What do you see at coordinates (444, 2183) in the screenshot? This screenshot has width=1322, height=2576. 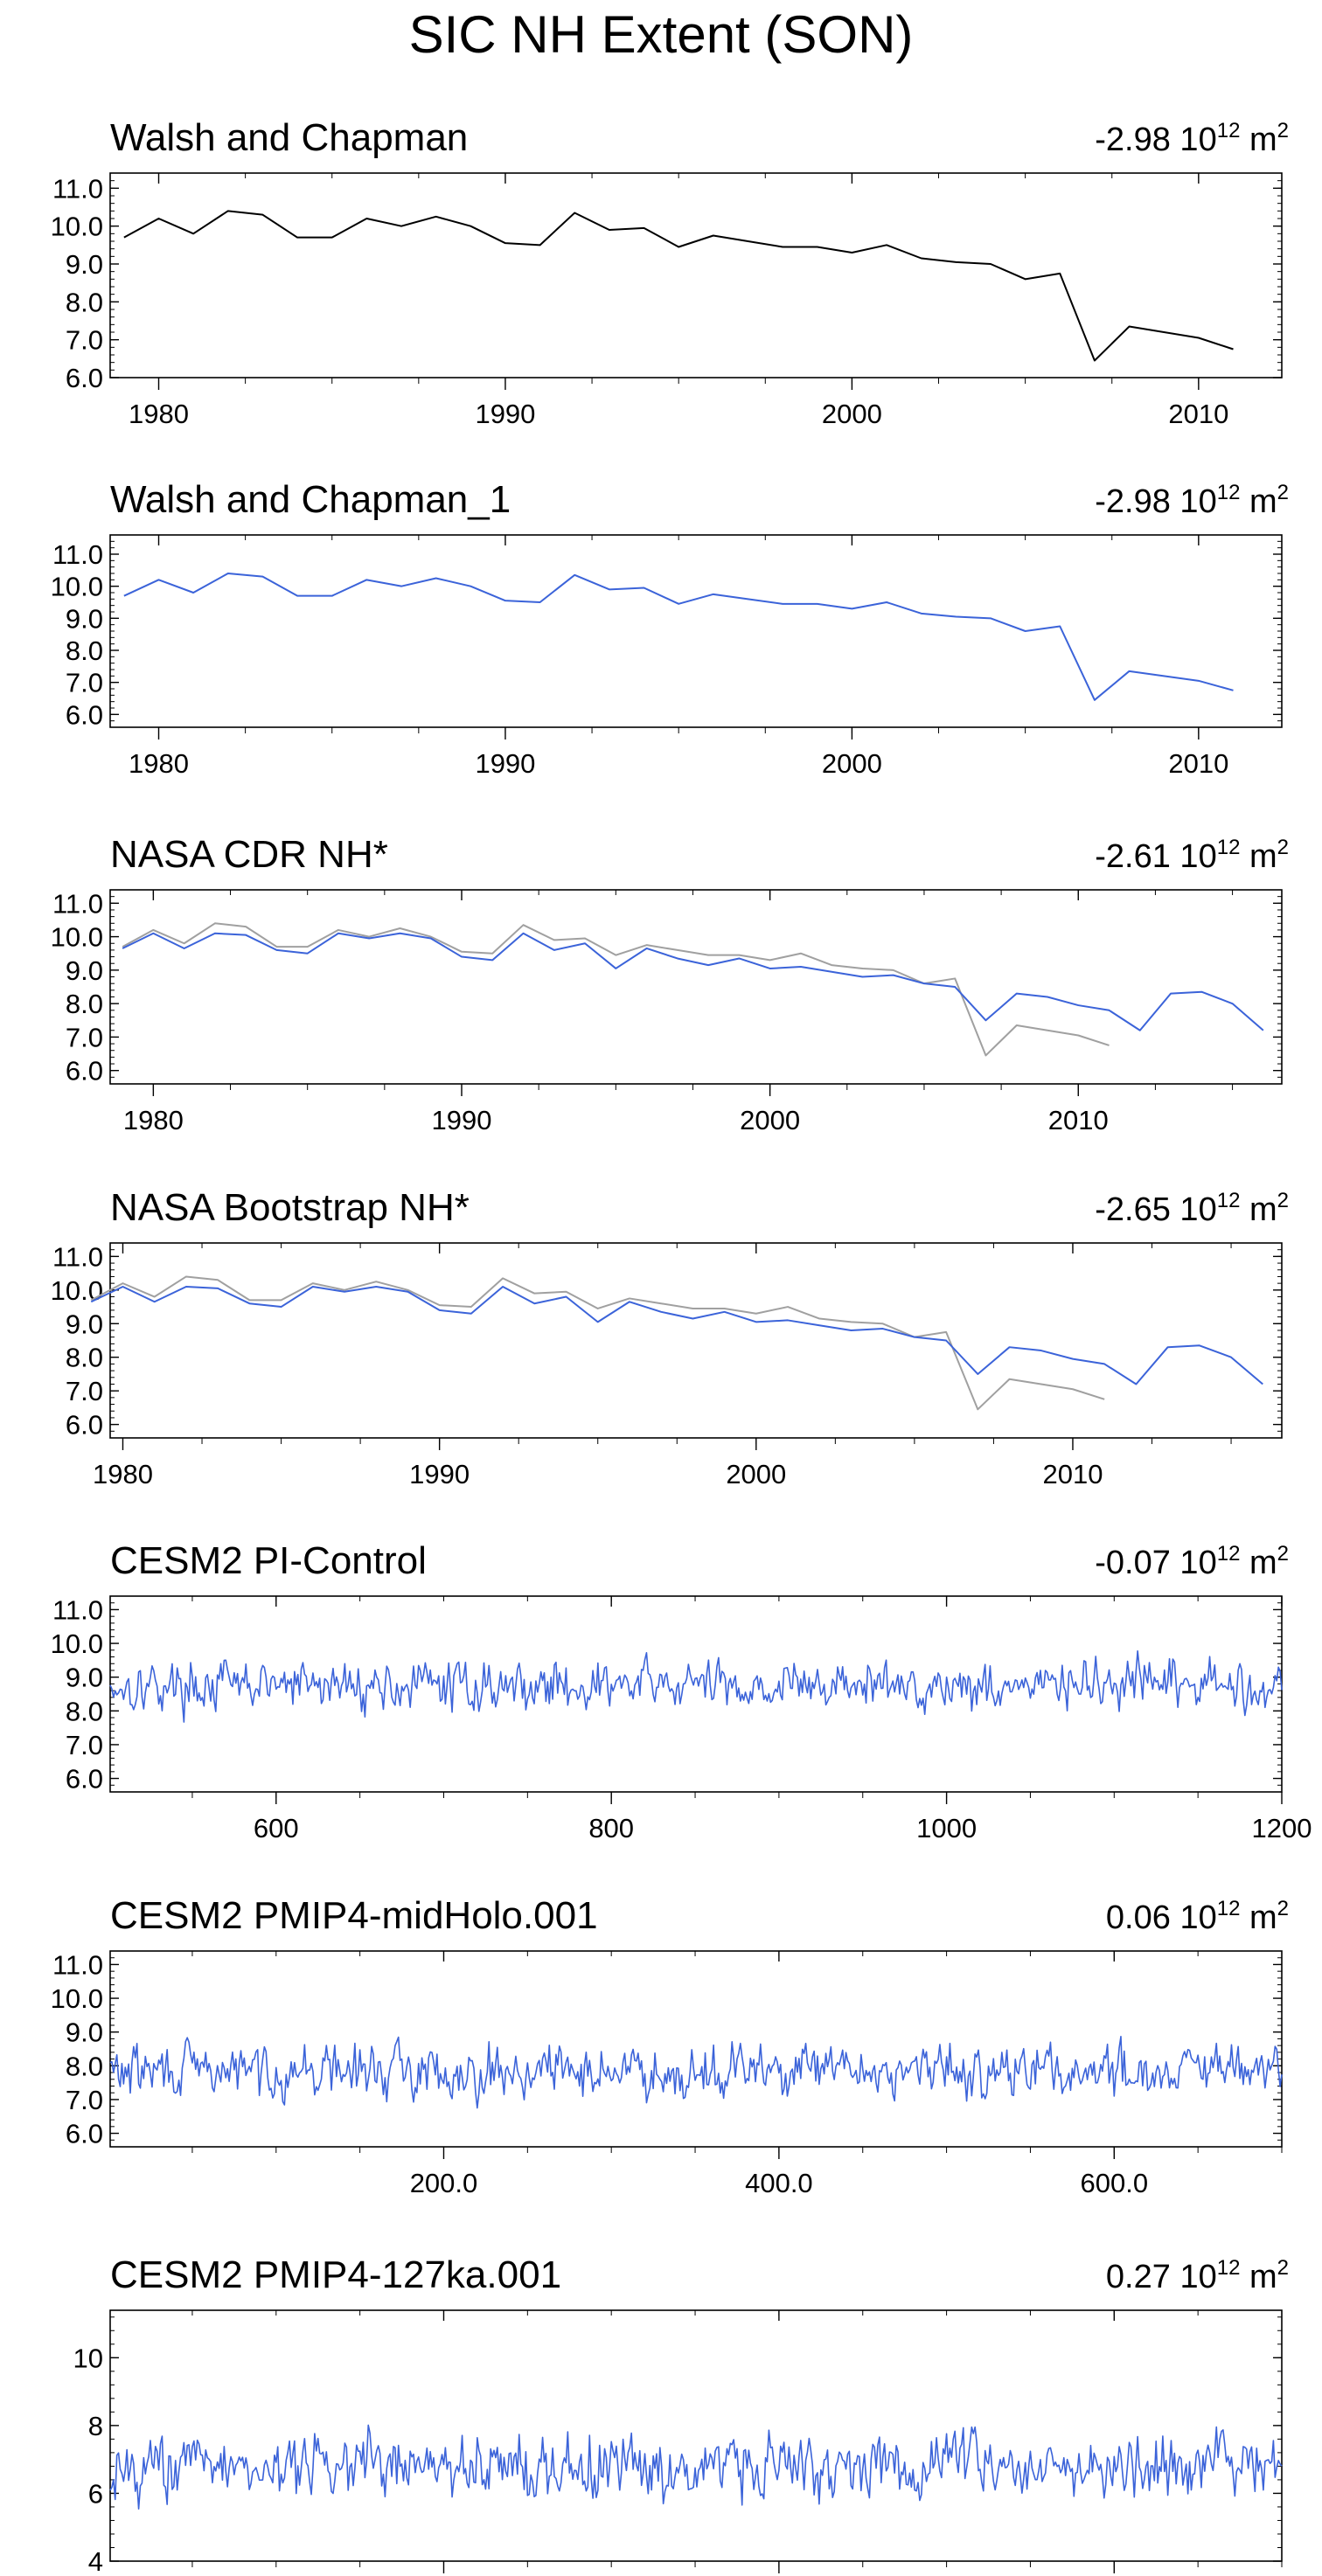 I see `x-tick-label: 200.0` at bounding box center [444, 2183].